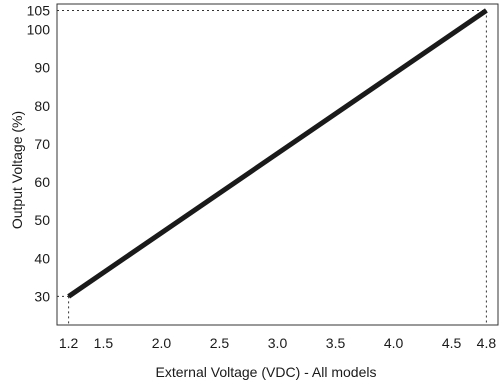  What do you see at coordinates (69, 343) in the screenshot?
I see `x-tick-label: 1.2` at bounding box center [69, 343].